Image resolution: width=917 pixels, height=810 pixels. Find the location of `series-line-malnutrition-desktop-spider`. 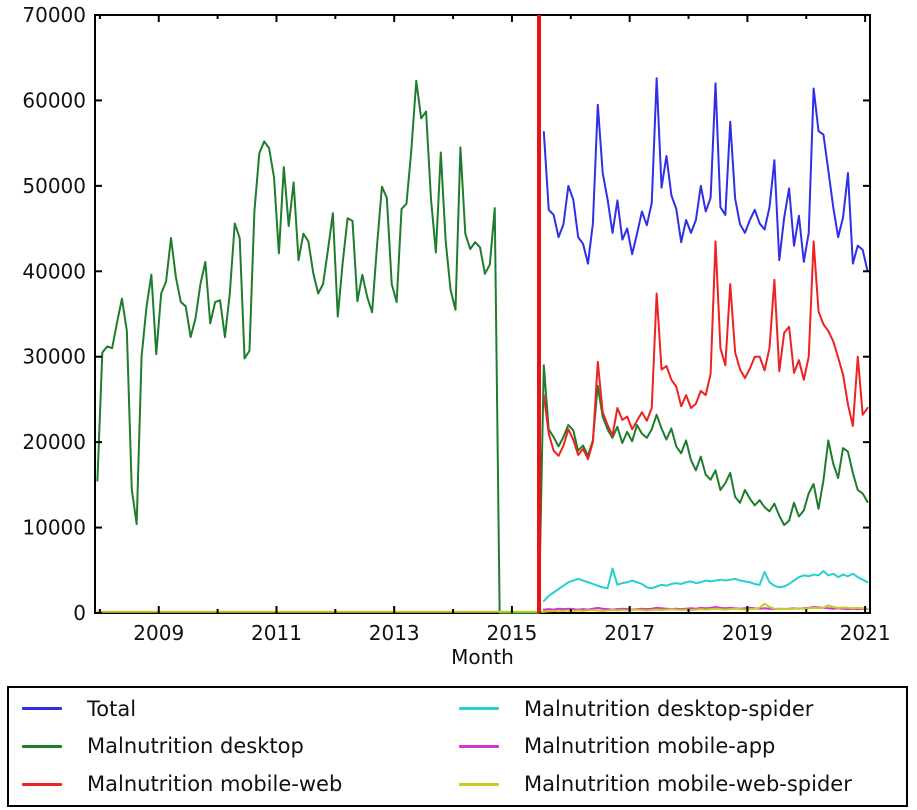

series-line-malnutrition-desktop-spider is located at coordinates (705, 585).